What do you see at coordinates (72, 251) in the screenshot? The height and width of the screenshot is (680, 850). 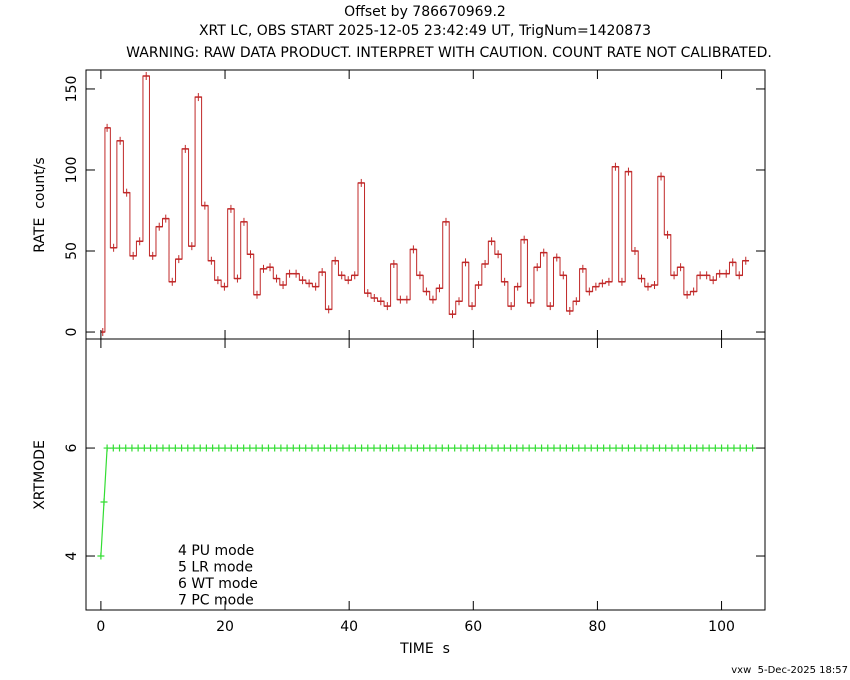 I see `y-tick-label: 50` at bounding box center [72, 251].